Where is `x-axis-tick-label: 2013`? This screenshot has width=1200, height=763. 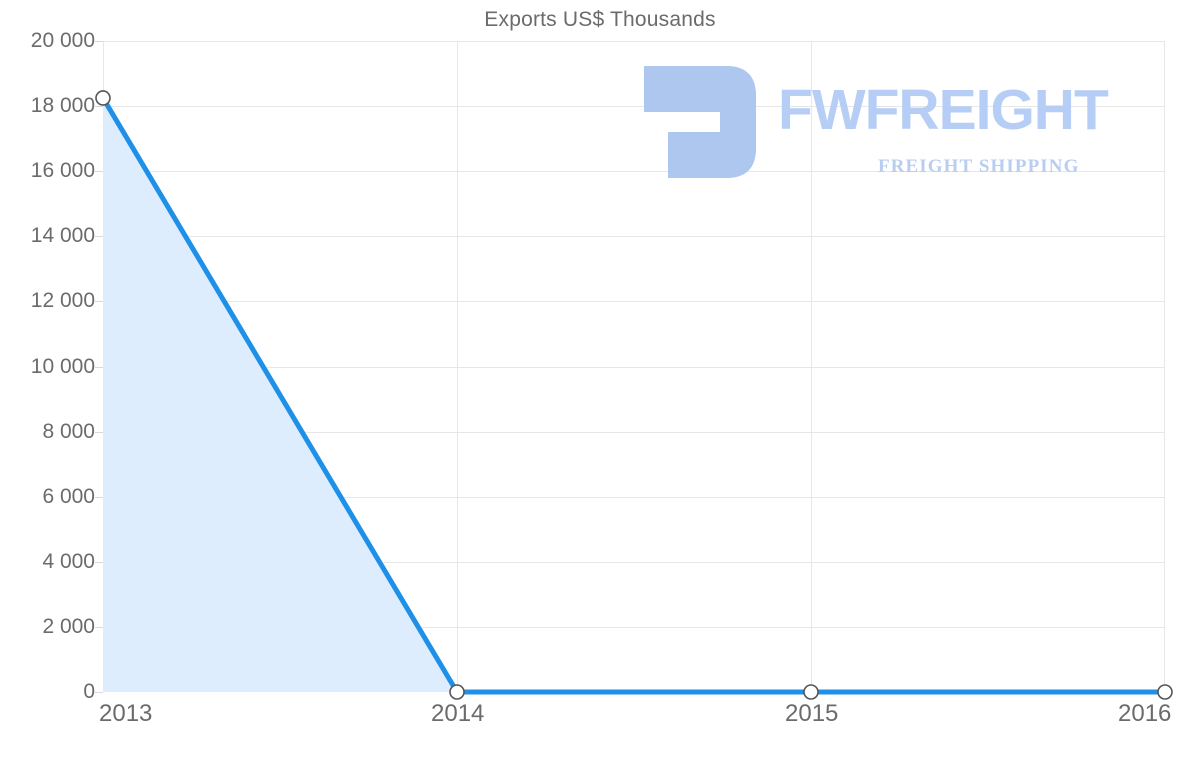
x-axis-tick-label: 2013 is located at coordinates (126, 713).